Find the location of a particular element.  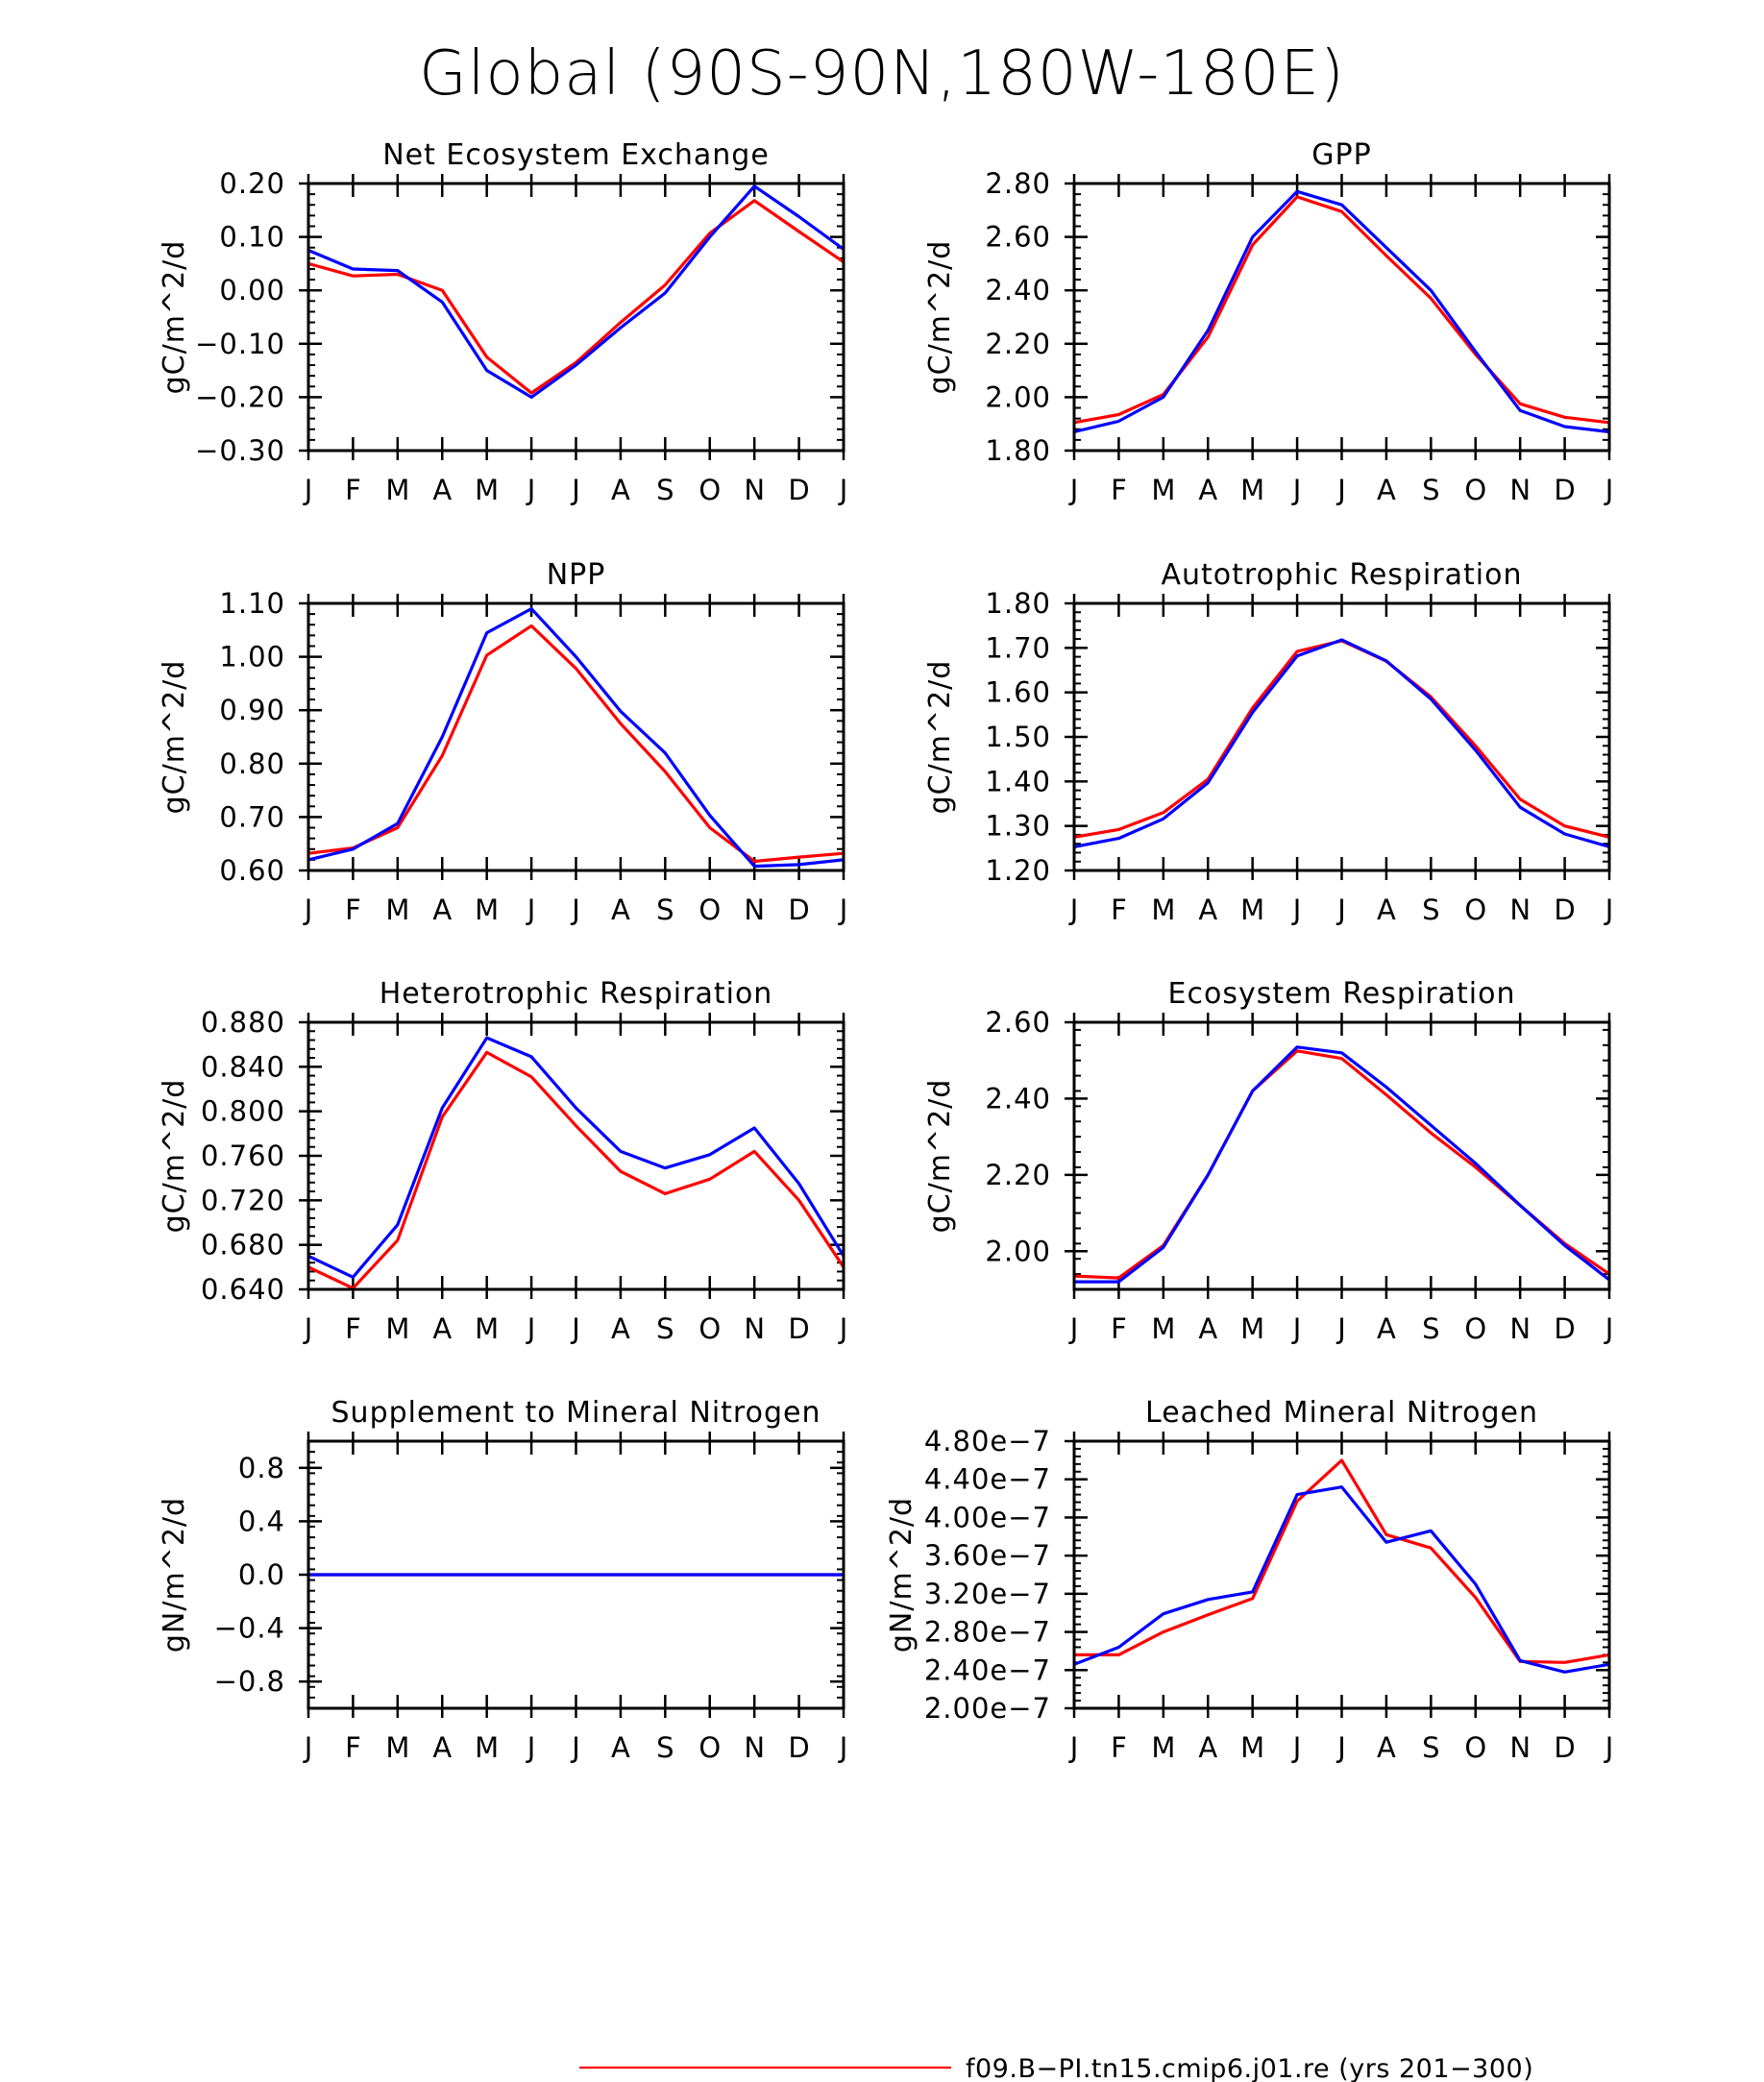

y-tick-label: 0.640 is located at coordinates (243, 1289).